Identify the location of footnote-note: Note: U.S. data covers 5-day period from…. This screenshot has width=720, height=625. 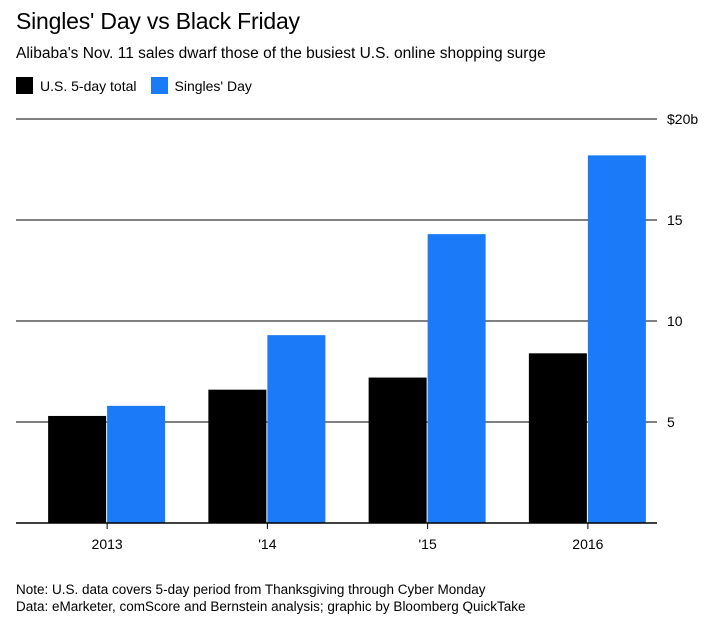
(251, 589).